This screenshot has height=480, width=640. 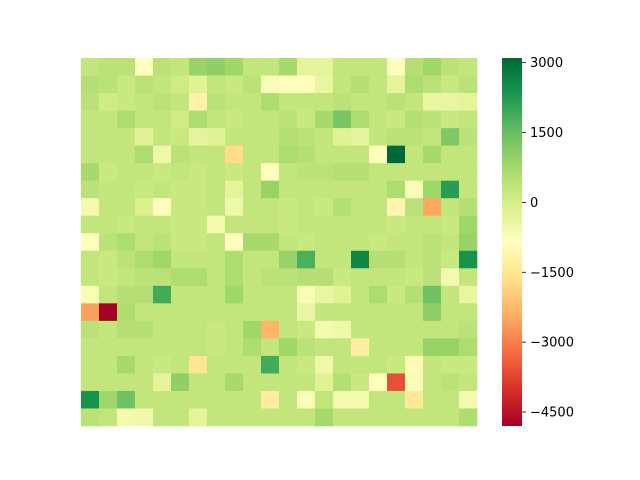 What do you see at coordinates (512, 242) in the screenshot?
I see `colorbar` at bounding box center [512, 242].